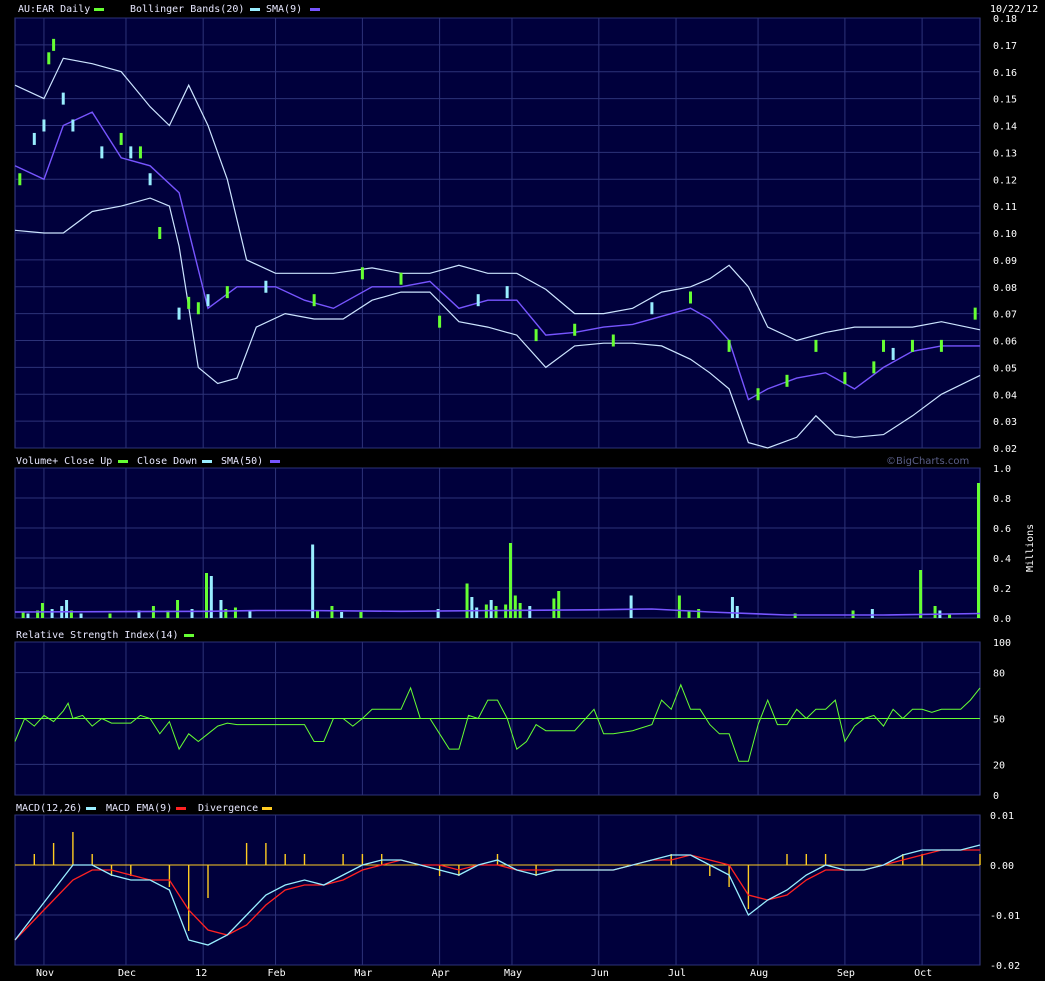  What do you see at coordinates (1005, 315) in the screenshot?
I see `price-tick-label: 0.07` at bounding box center [1005, 315].